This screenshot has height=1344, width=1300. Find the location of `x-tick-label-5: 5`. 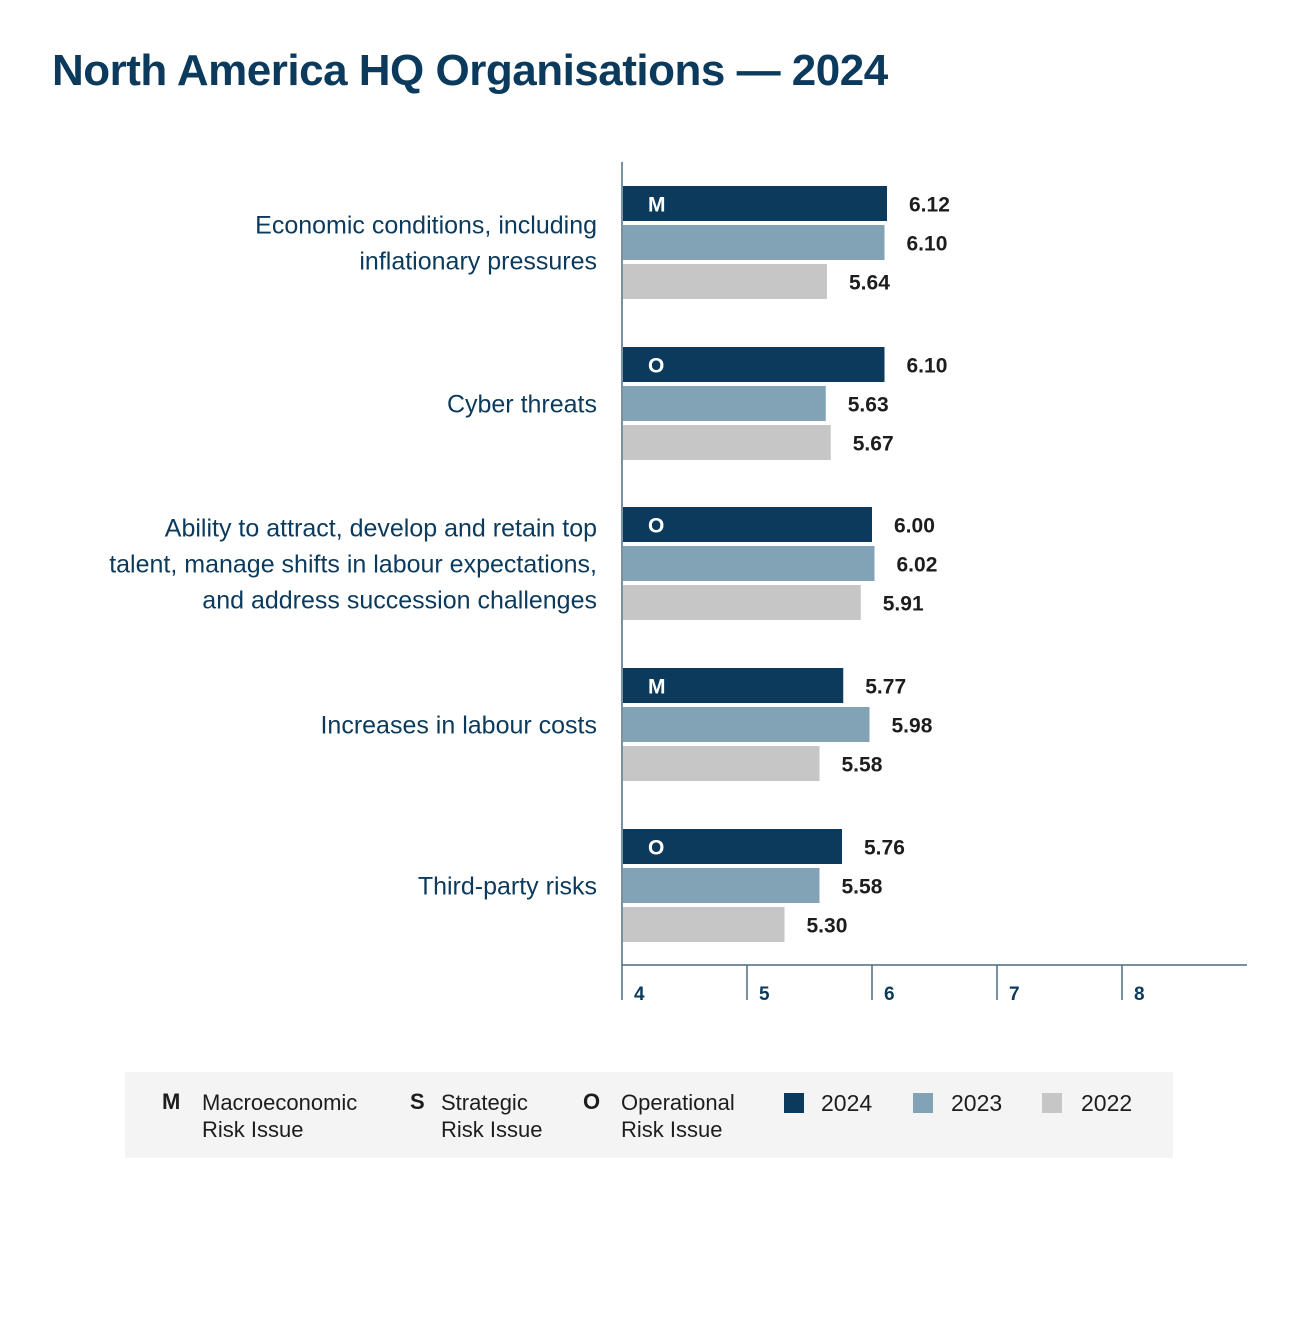

x-tick-label-5: 5 is located at coordinates (764, 994).